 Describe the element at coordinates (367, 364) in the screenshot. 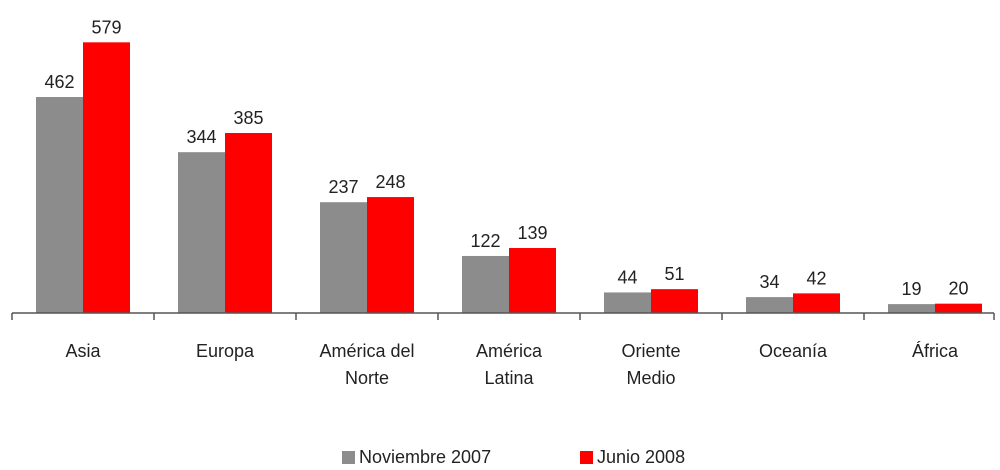

I see `x-tick-label: América del Norte` at that location.